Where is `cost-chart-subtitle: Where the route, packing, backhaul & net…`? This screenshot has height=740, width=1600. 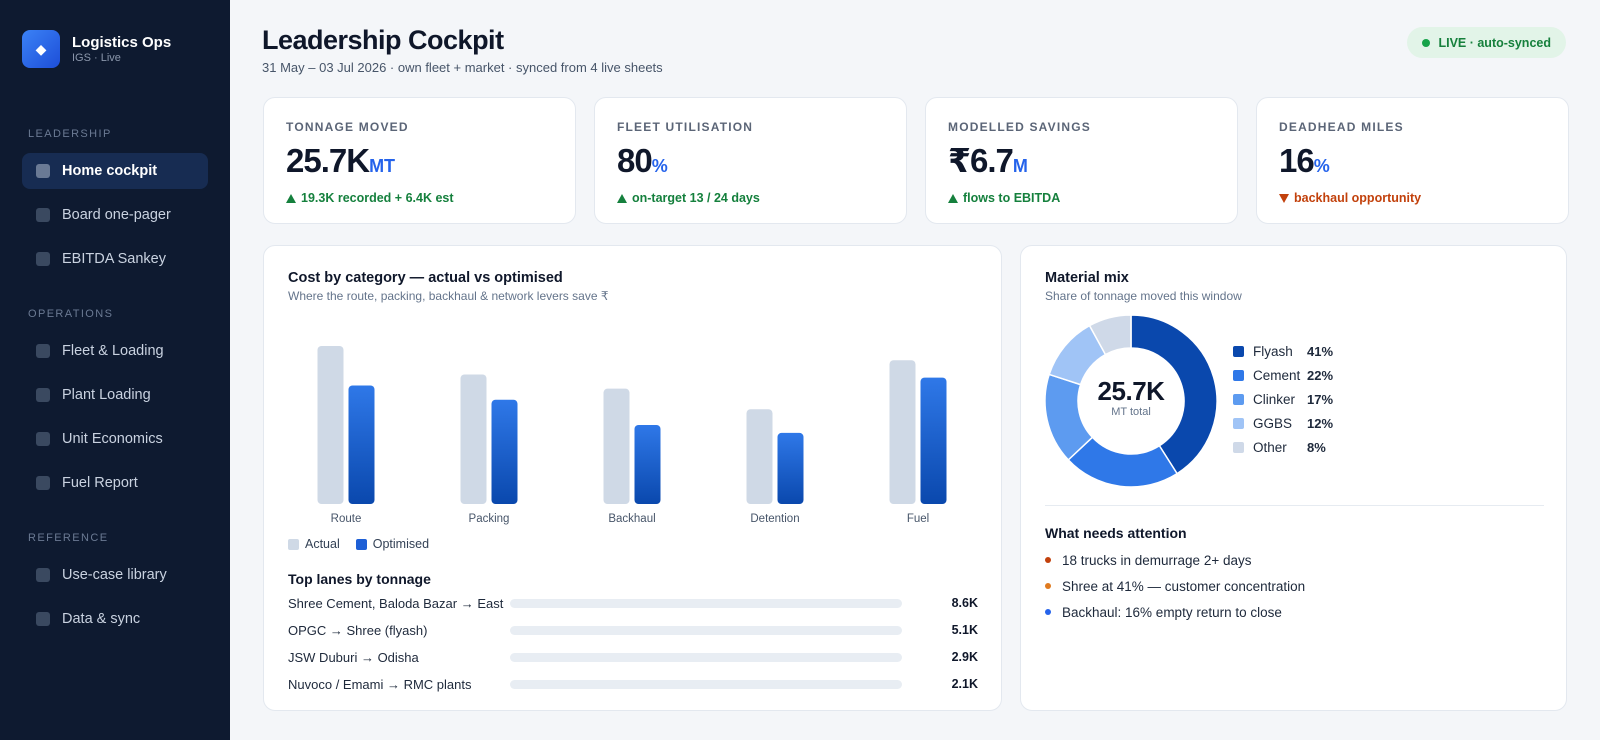
cost-chart-subtitle: Where the route, packing, backhaul & net… is located at coordinates (448, 296).